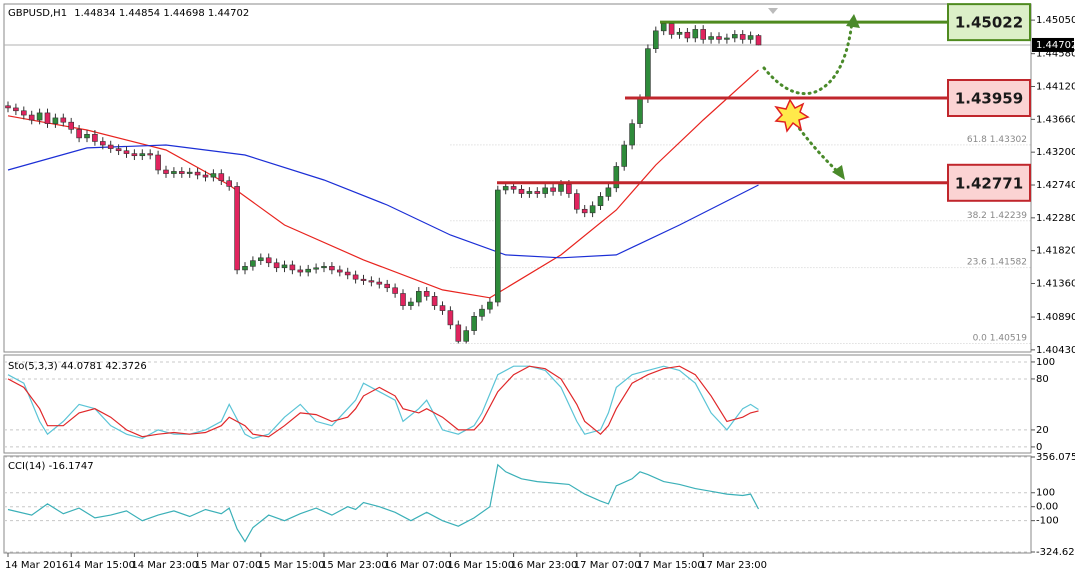 This screenshot has height=577, width=1075. I want to click on level-label: 1.45022, so click(989, 23).